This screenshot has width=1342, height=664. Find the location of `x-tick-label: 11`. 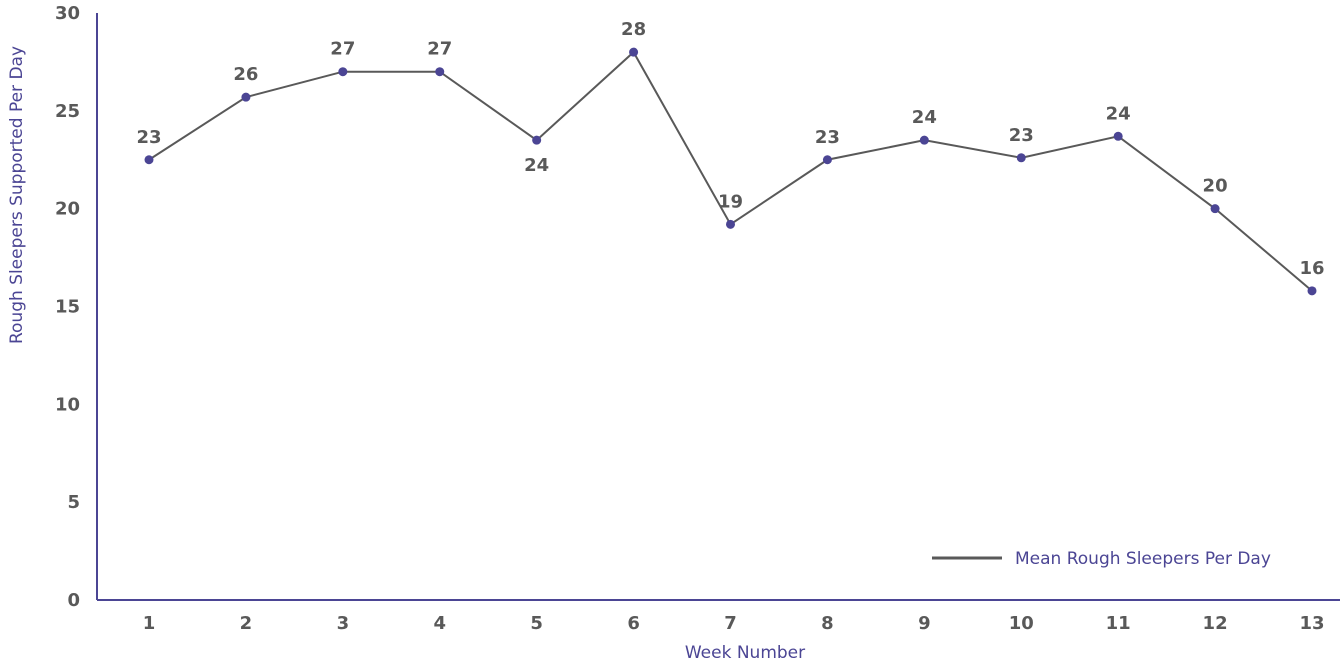

x-tick-label: 11 is located at coordinates (1118, 623).